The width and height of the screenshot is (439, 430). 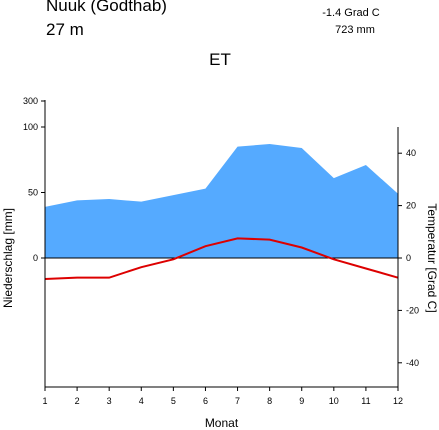 What do you see at coordinates (35, 258) in the screenshot?
I see `precip-tick-label: 0` at bounding box center [35, 258].